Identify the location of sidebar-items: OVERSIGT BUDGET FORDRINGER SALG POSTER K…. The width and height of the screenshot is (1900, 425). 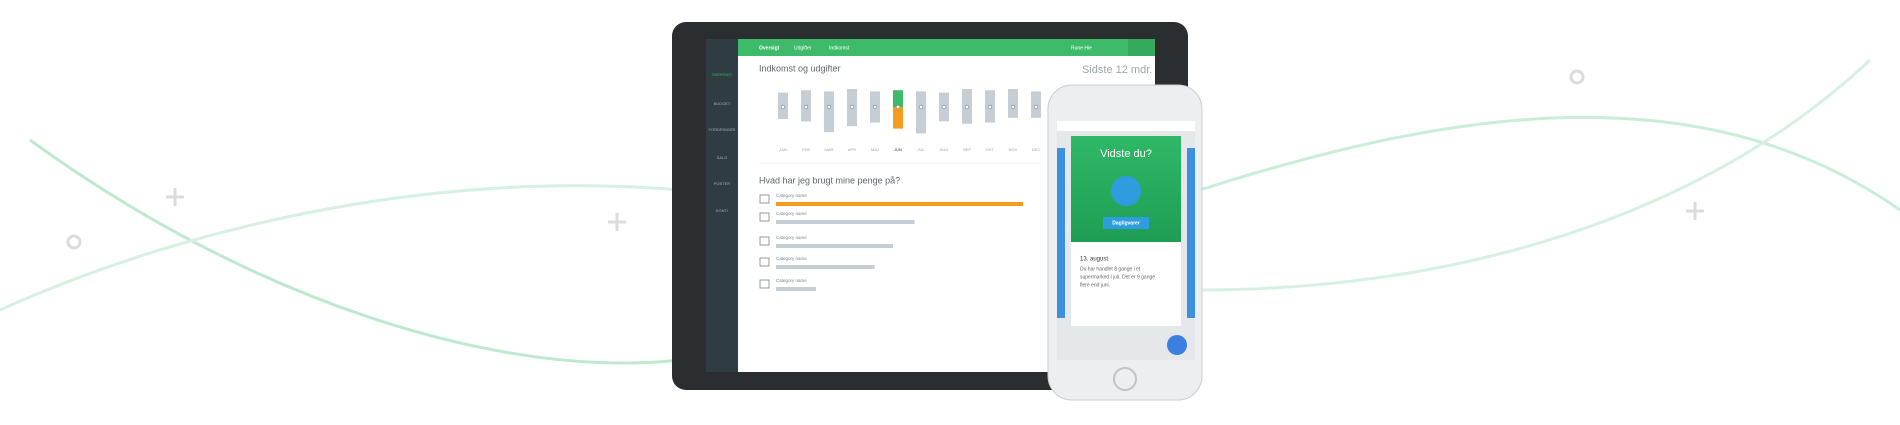
(722, 142).